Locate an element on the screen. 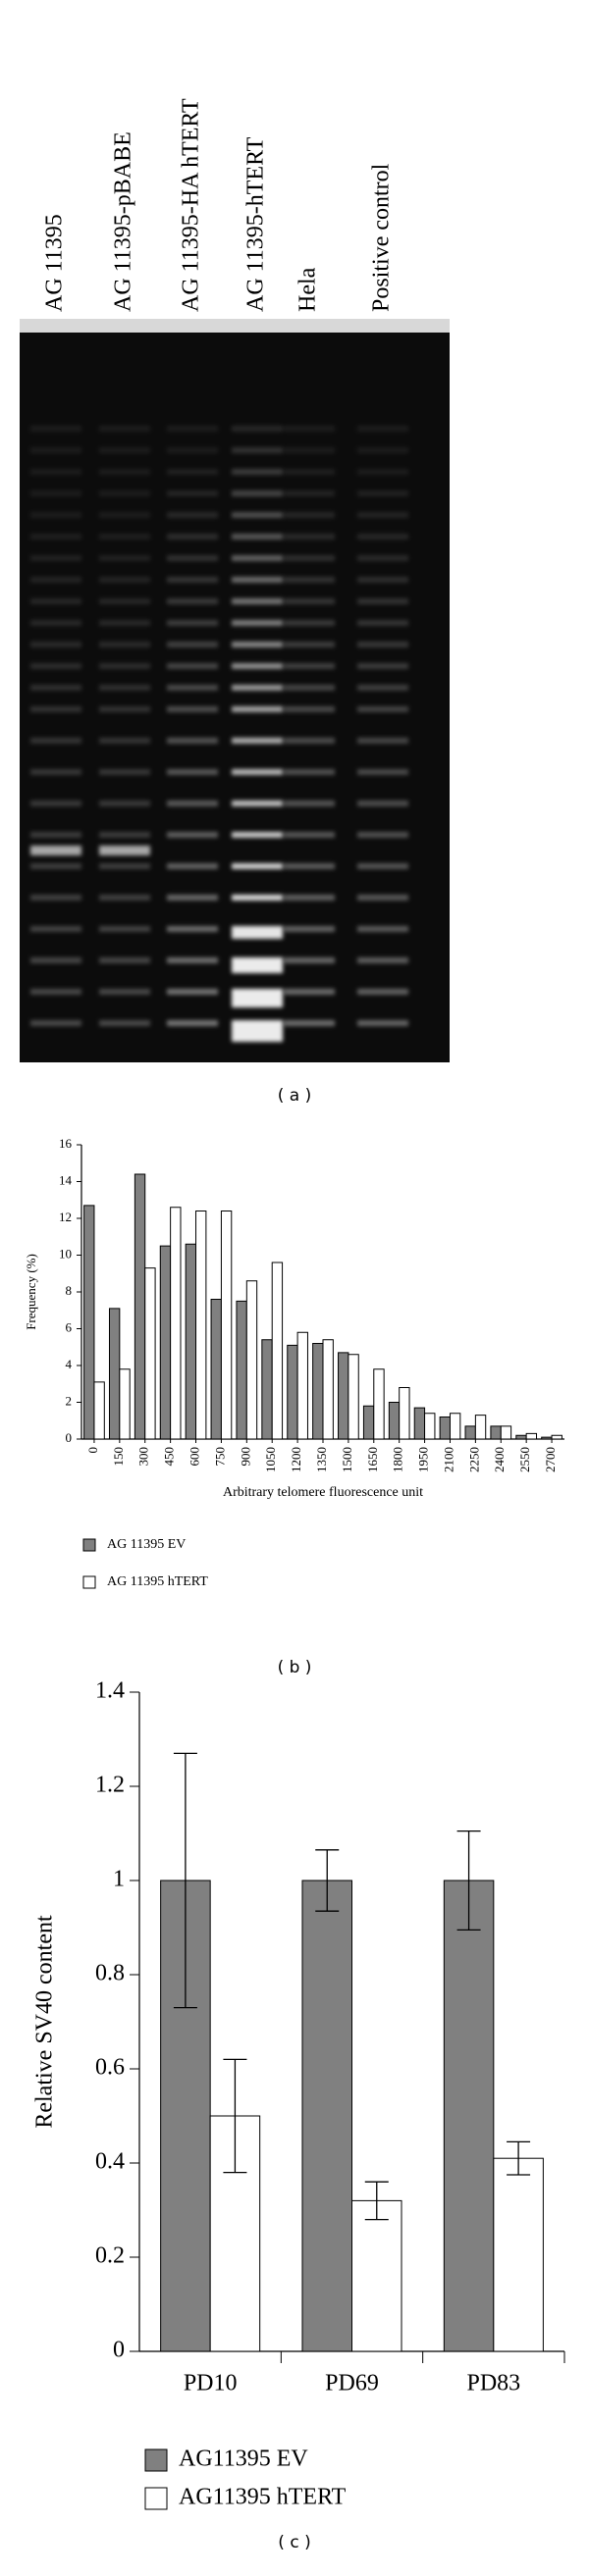 This screenshot has height=2576, width=589. lane-label: AG 11395-pBABE is located at coordinates (124, 221).